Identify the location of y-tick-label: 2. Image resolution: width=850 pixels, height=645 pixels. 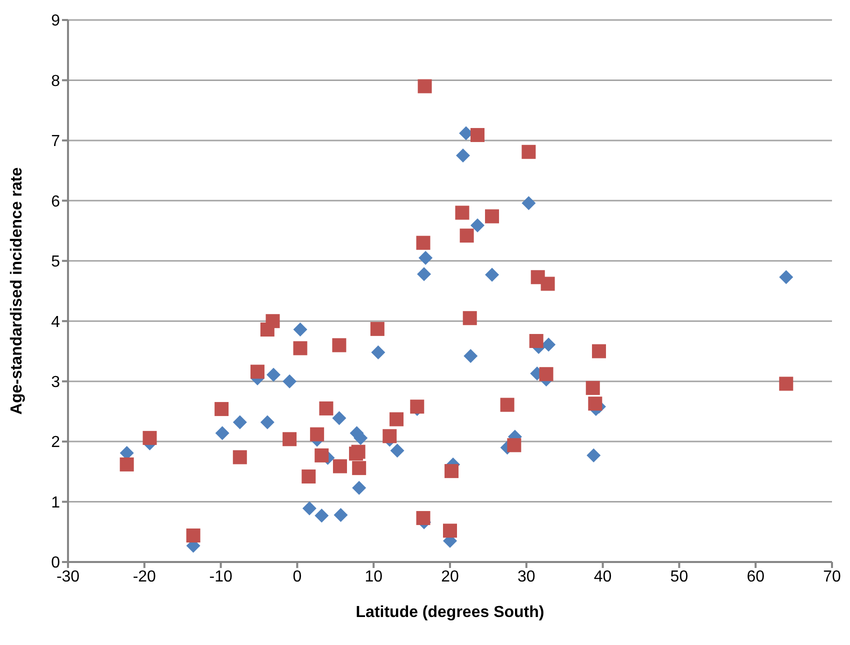
(55, 443).